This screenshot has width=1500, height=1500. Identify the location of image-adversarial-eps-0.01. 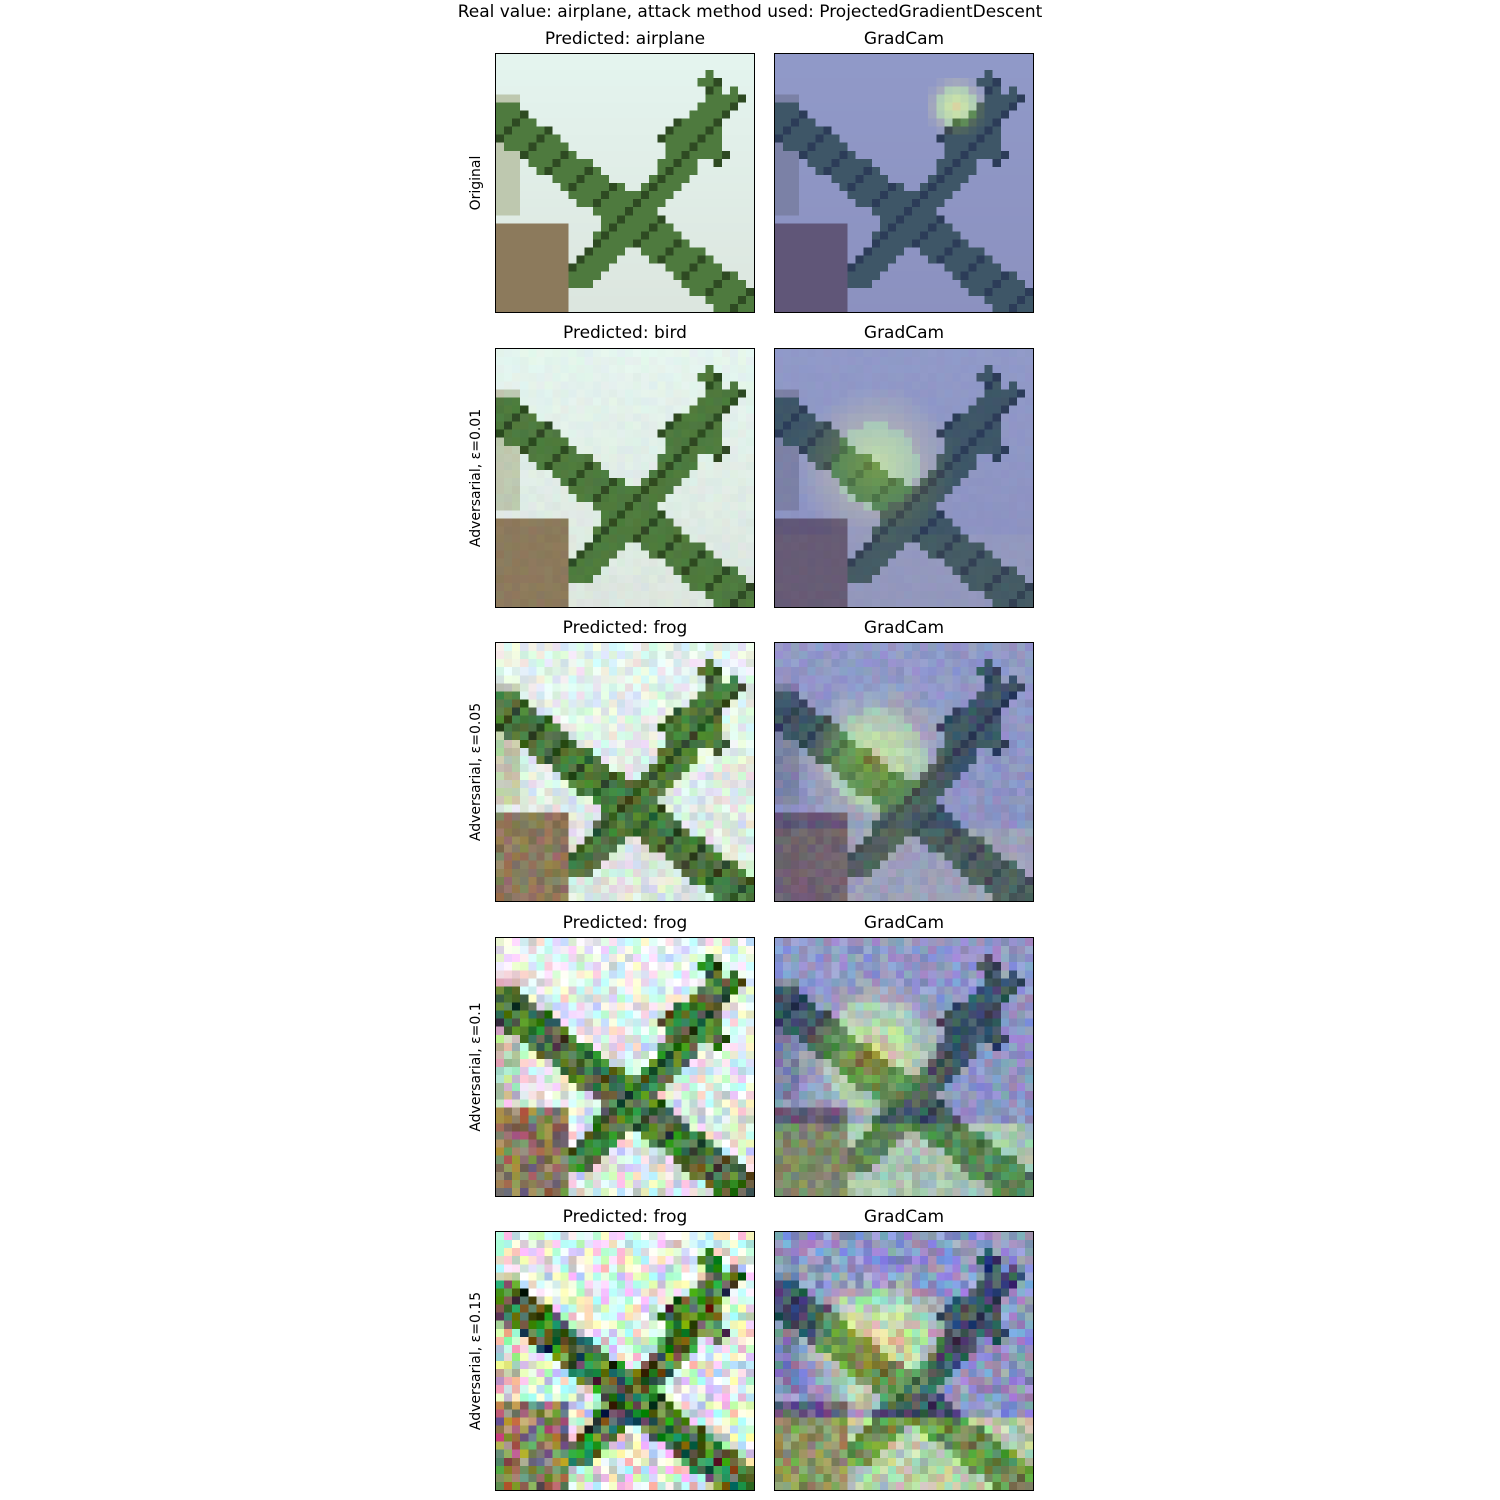
(625, 478).